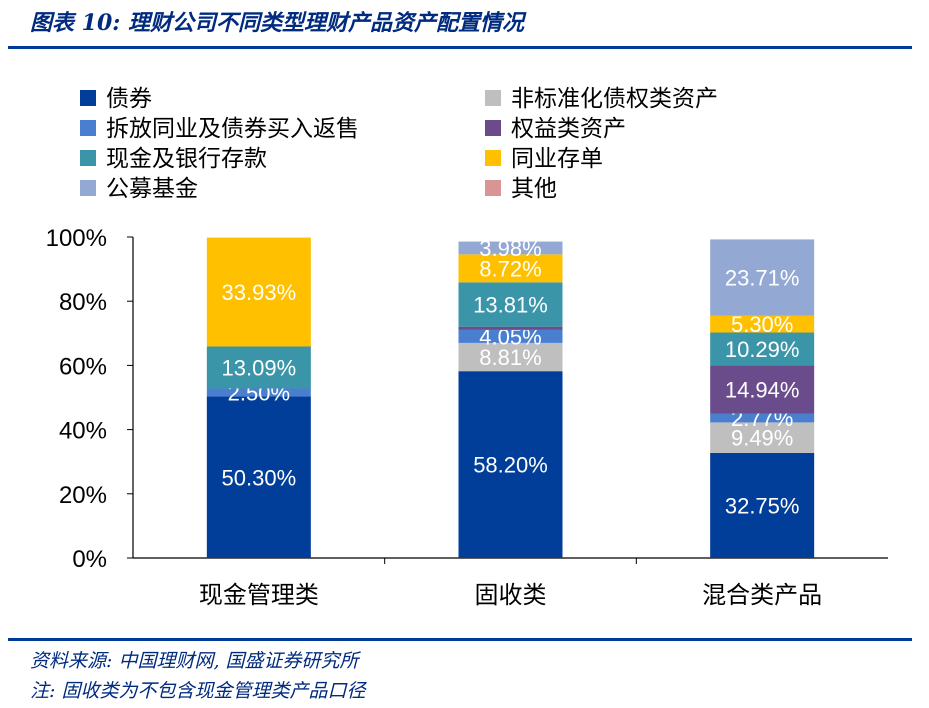  I want to click on data-label: 3.98%, so click(510, 248).